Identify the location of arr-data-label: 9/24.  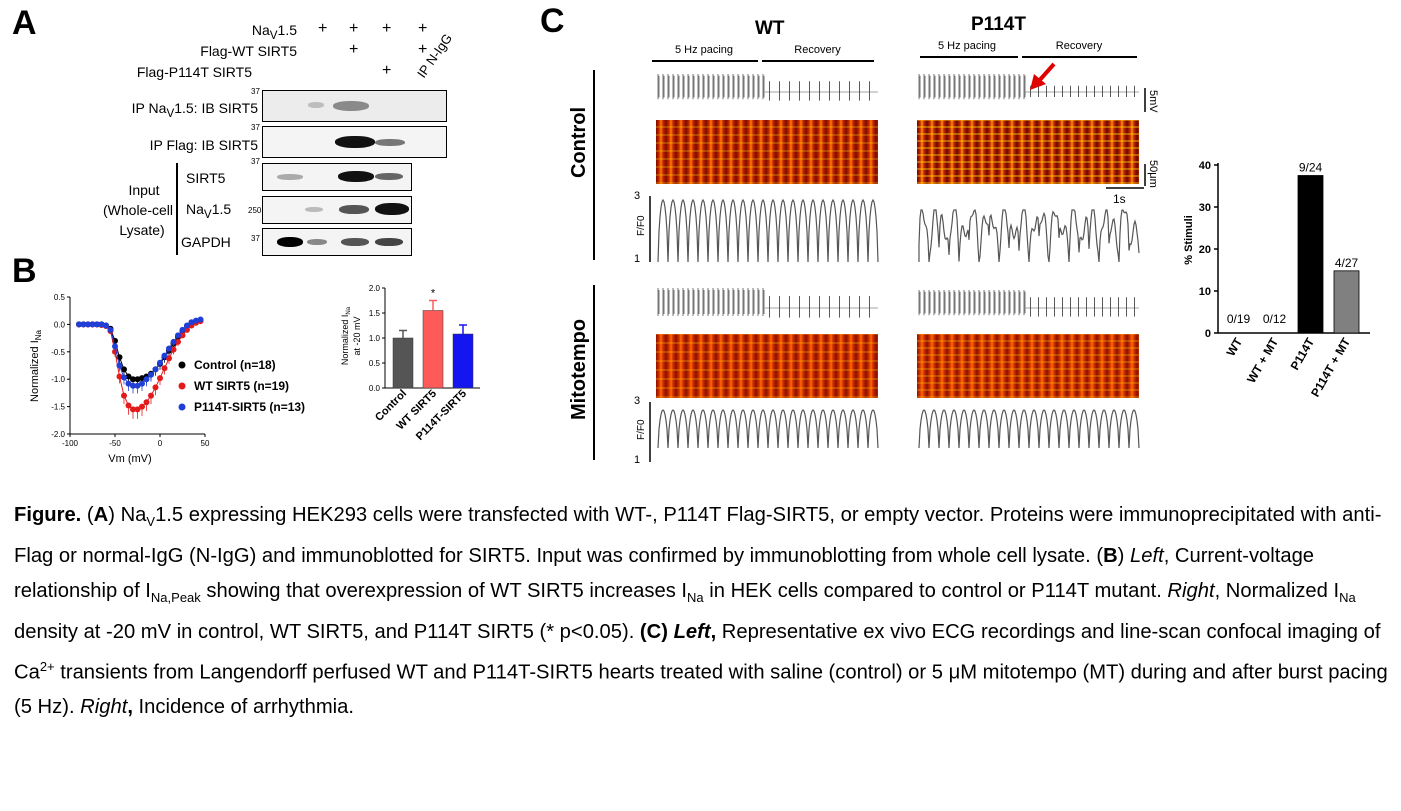
(1311, 168).